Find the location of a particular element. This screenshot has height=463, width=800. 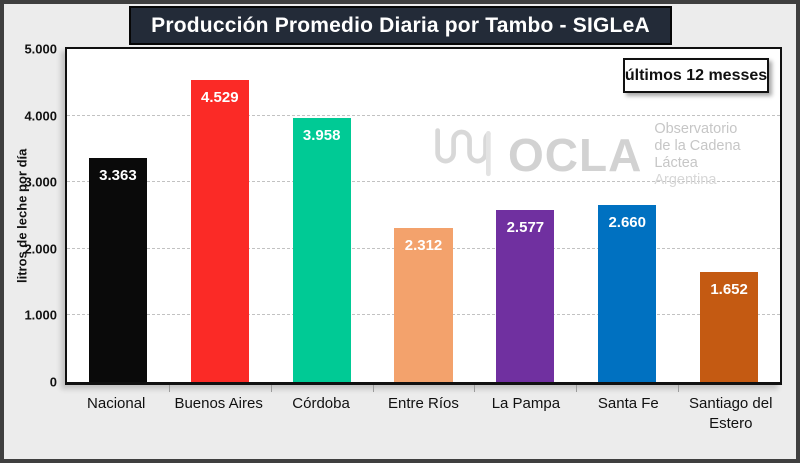

bar-column-6: 2.660 is located at coordinates (627, 215).